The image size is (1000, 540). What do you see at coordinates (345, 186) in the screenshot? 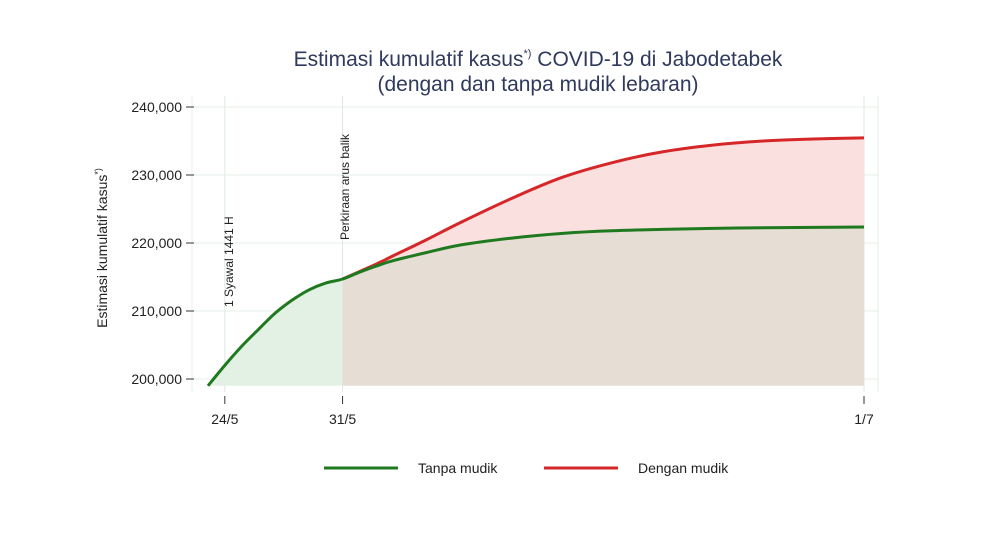
I see `annotation-label: Perkiraan arus balik` at bounding box center [345, 186].